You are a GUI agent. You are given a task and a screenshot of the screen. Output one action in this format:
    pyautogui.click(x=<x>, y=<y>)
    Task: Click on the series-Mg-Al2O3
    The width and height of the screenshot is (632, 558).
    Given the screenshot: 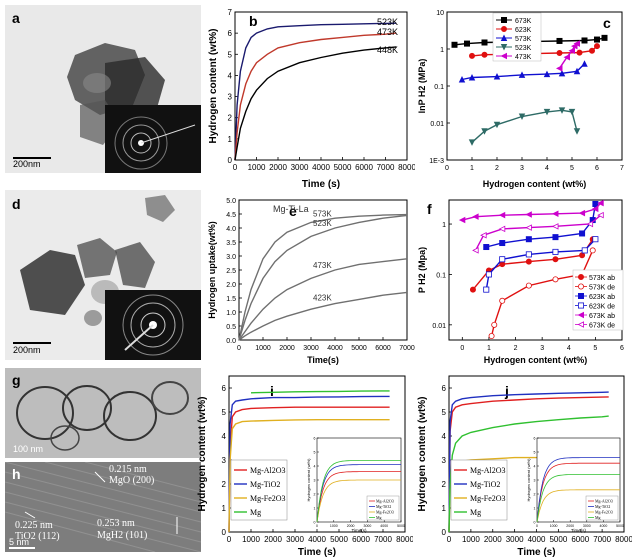 What is the action you would take?
    pyautogui.click(x=528, y=464)
    